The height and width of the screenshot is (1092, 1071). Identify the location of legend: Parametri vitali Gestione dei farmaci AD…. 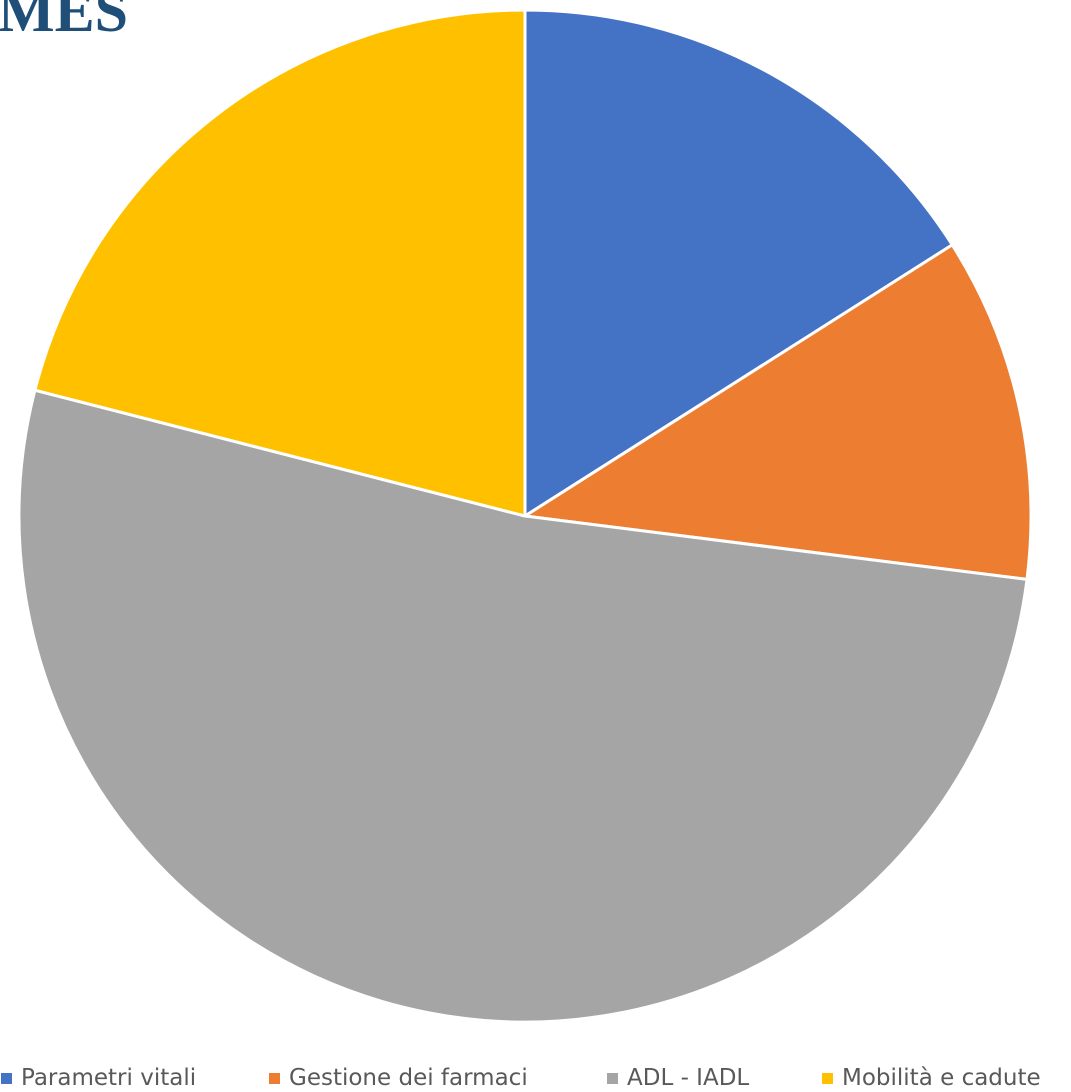
(535, 1078).